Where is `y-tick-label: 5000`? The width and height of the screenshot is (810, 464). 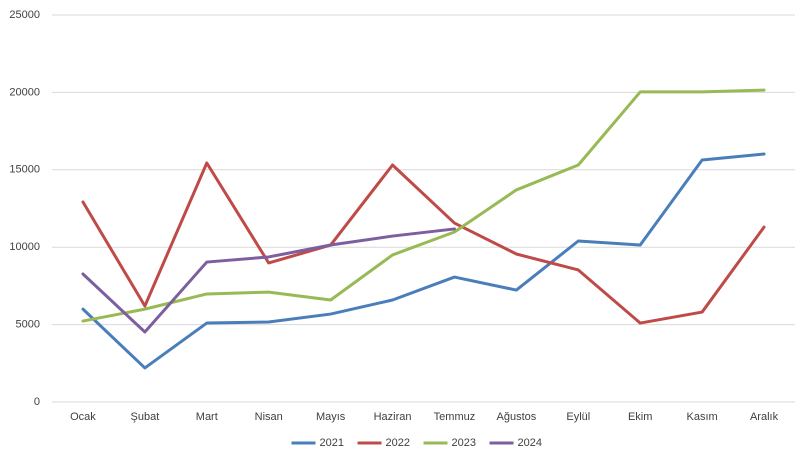 y-tick-label: 5000 is located at coordinates (28, 325).